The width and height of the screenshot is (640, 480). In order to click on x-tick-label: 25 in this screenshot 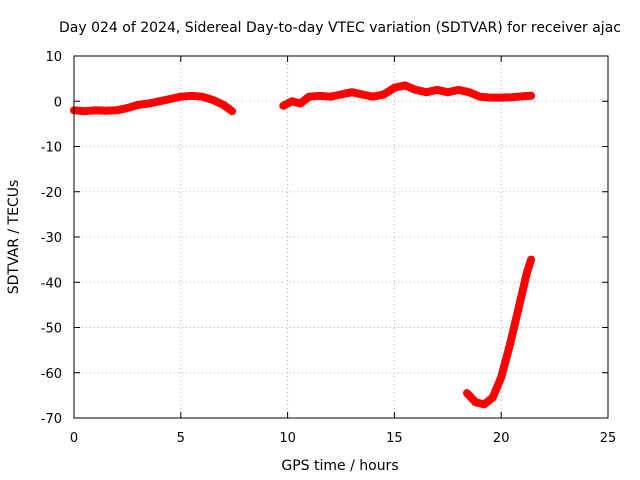, I will do `click(608, 438)`.